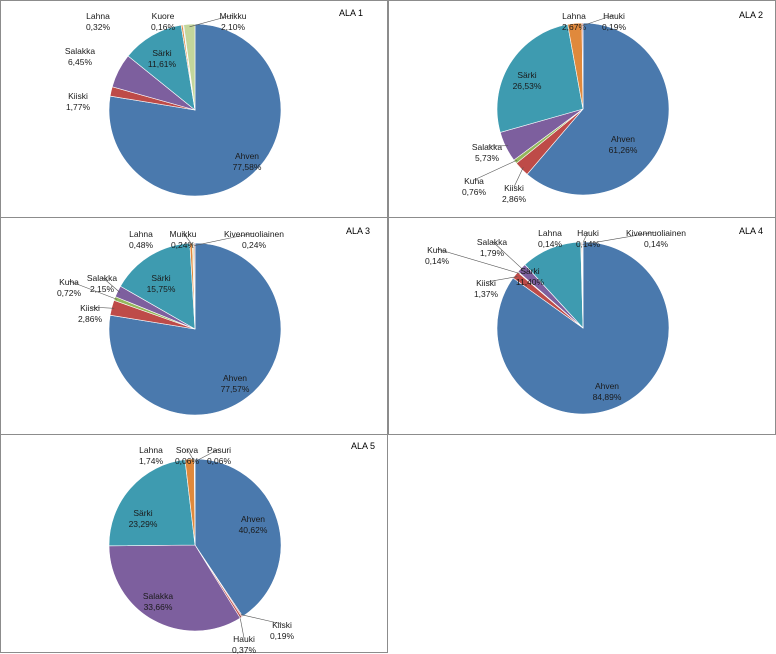 The image size is (776, 654). What do you see at coordinates (158, 607) in the screenshot?
I see `slice-value-label: 33,66%` at bounding box center [158, 607].